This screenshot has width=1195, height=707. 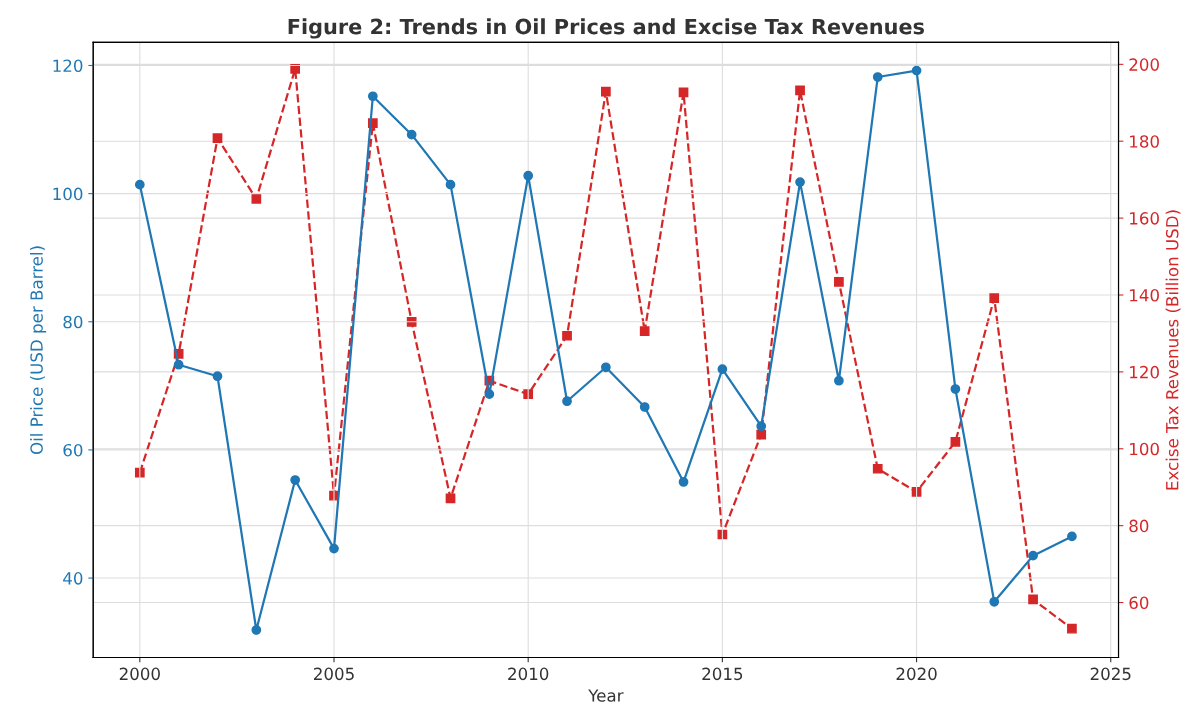 What do you see at coordinates (722, 674) in the screenshot?
I see `x-tick-label: 2015` at bounding box center [722, 674].